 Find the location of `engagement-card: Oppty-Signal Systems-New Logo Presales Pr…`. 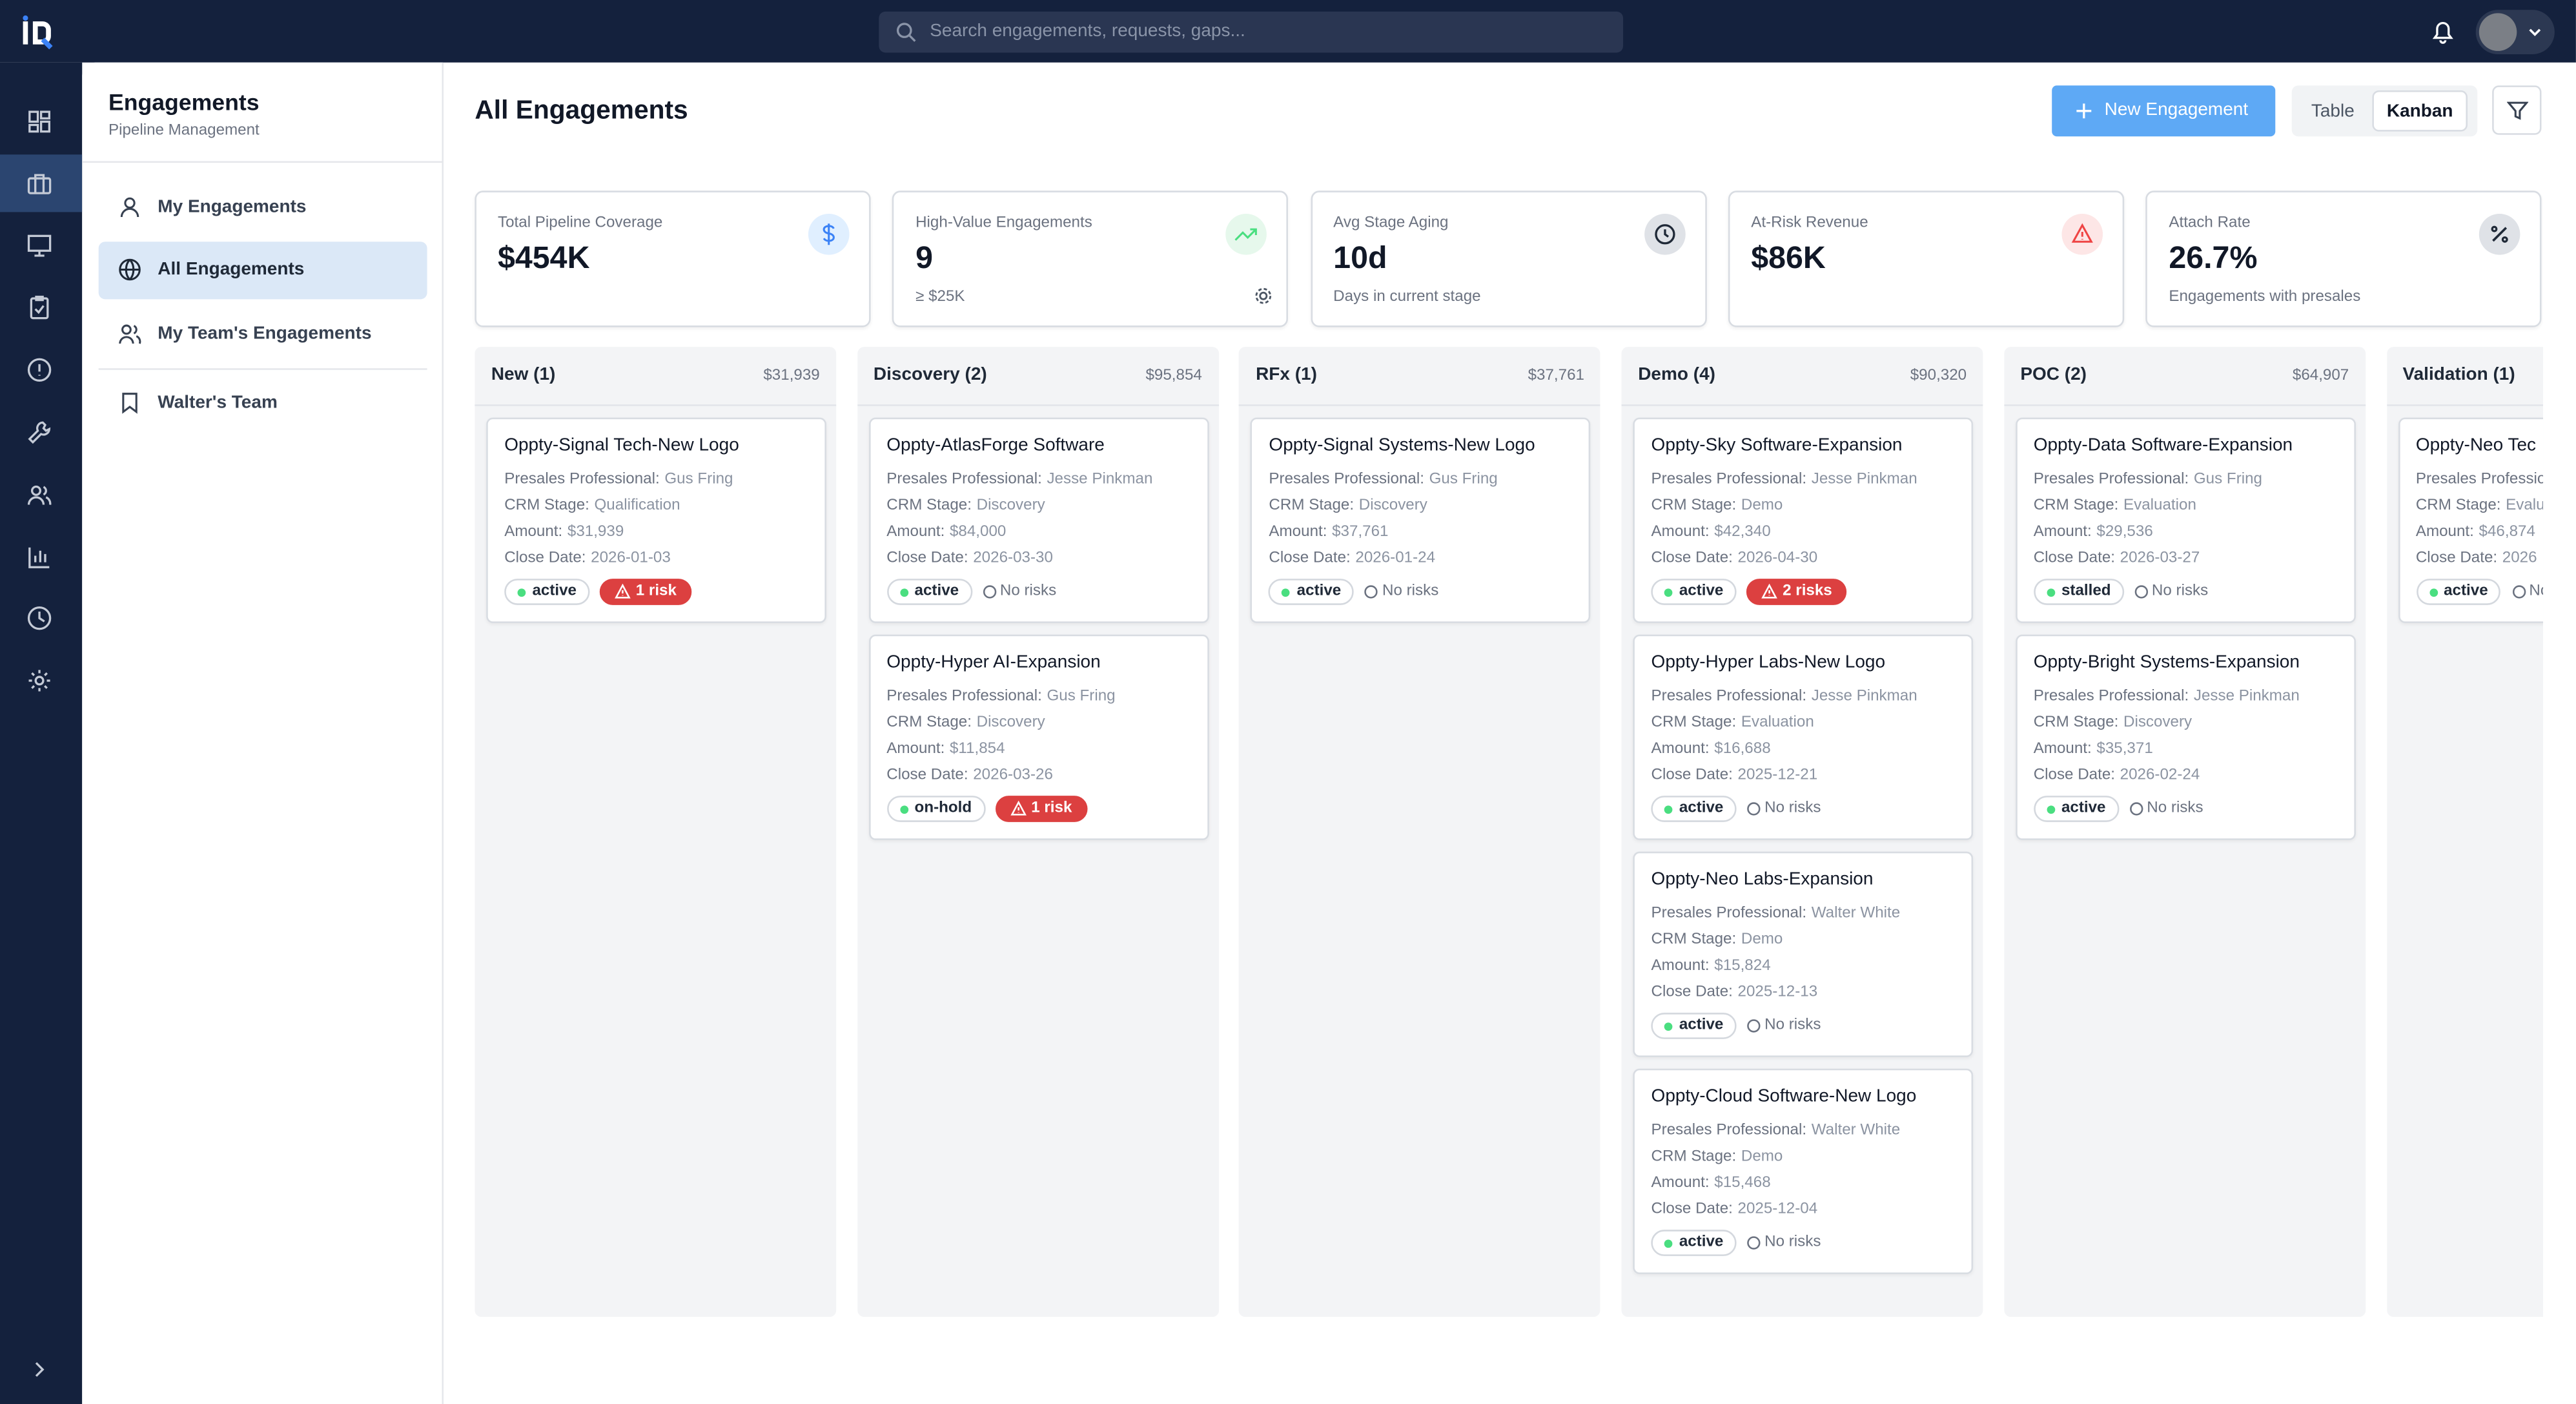

engagement-card: Oppty-Signal Systems-New Logo Presales Pr… is located at coordinates (1421, 520).